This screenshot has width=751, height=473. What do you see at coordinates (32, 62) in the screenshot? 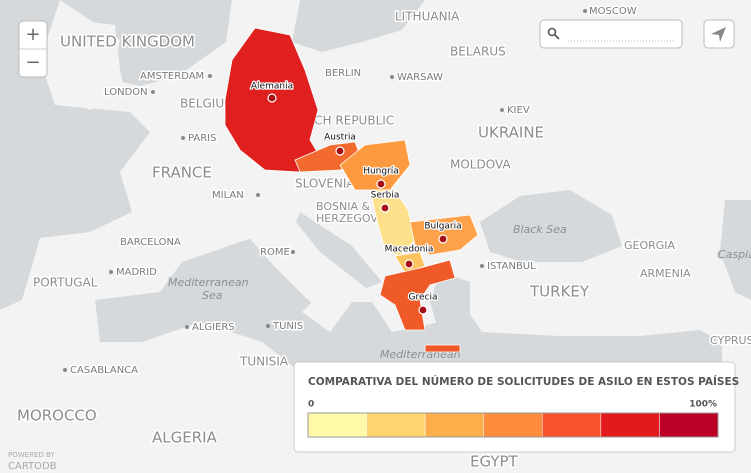
I see `zoom-out: −` at bounding box center [32, 62].